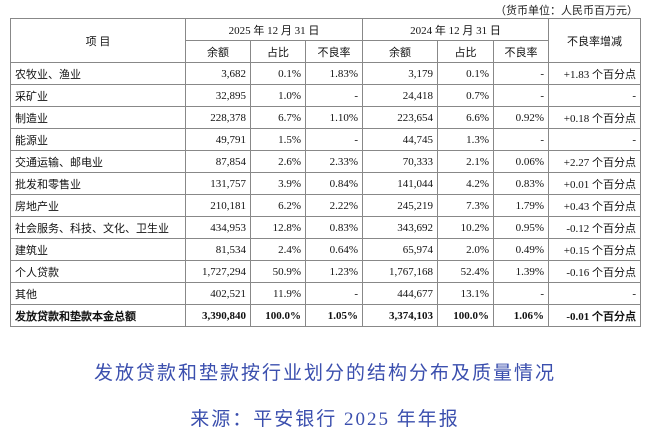 This screenshot has height=447, width=650. I want to click on row-label: 能源业, so click(98, 139).